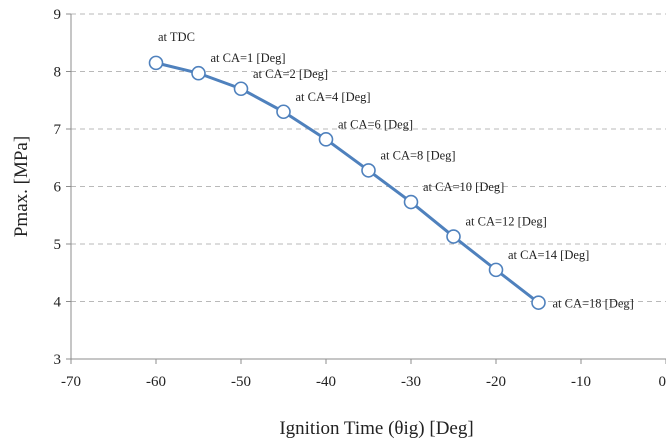 The width and height of the screenshot is (666, 444). Describe the element at coordinates (58, 303) in the screenshot. I see `y-tick-label: 4` at that location.